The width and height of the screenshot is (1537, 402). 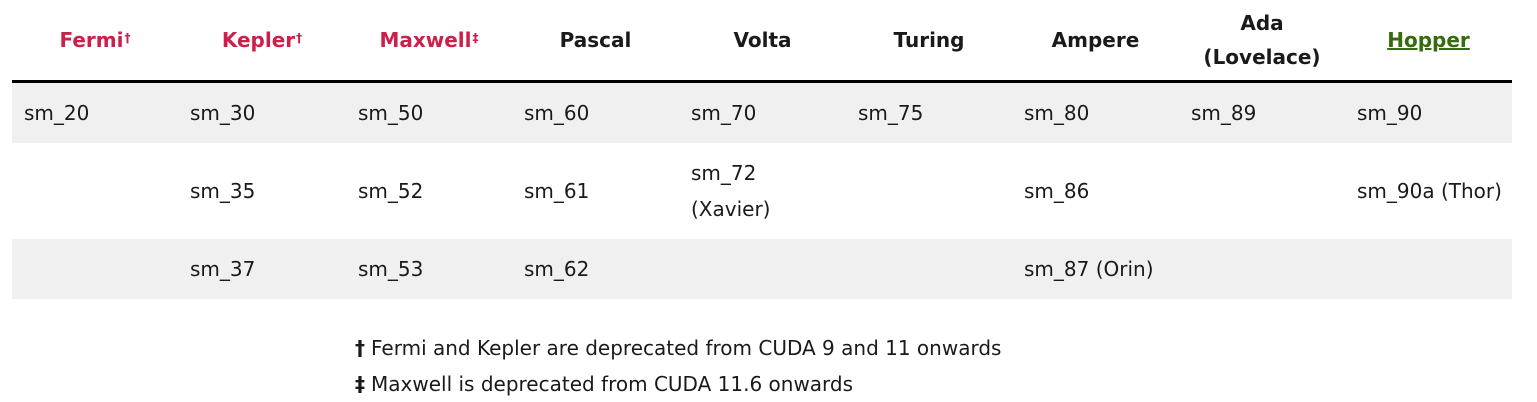 I want to click on header-pascal-label: Pascal, so click(x=595, y=40).